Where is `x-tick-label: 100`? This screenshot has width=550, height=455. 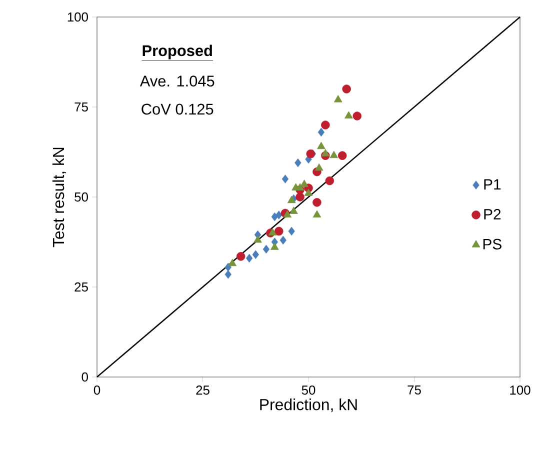 x-tick-label: 100 is located at coordinates (520, 390).